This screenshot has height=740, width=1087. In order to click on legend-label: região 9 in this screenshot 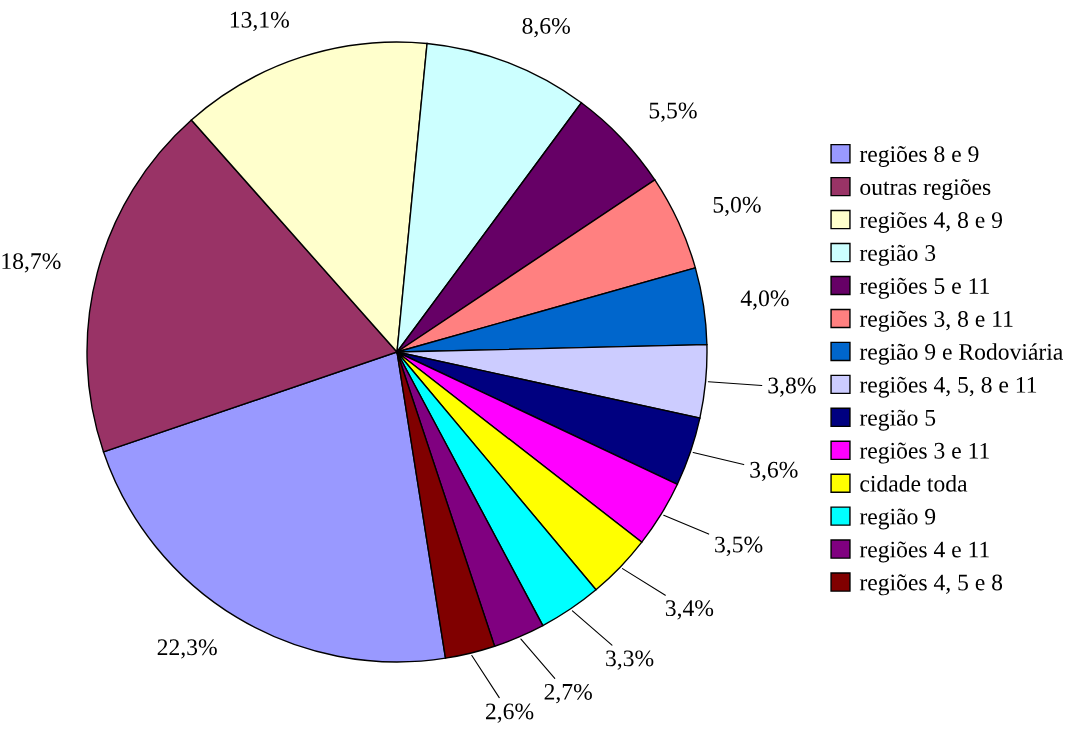, I will do `click(897, 519)`.